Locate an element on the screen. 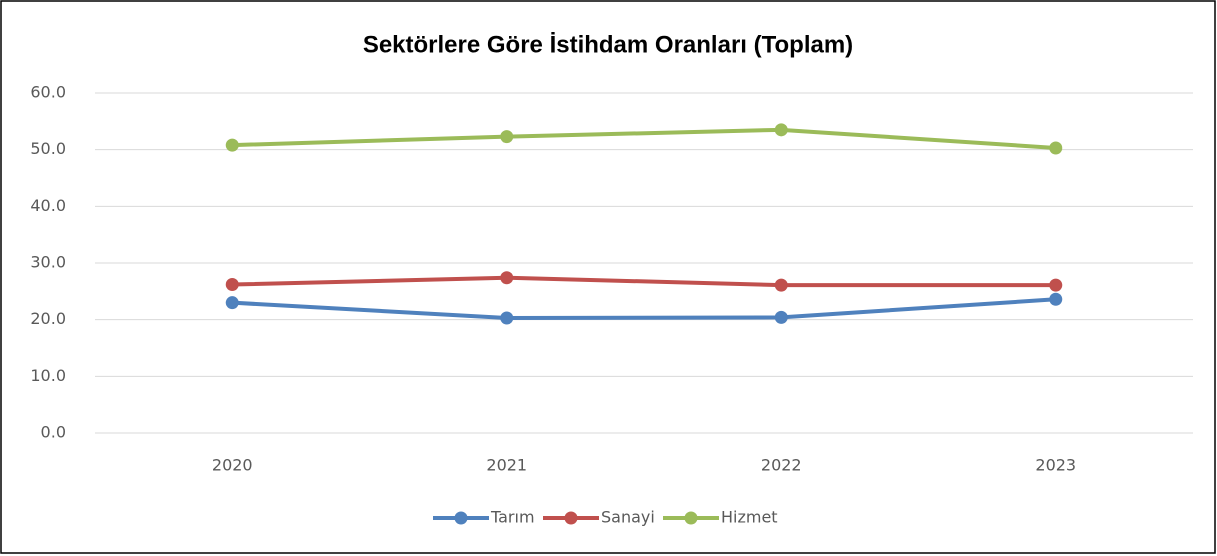  legend-label: Sanayi is located at coordinates (628, 517).